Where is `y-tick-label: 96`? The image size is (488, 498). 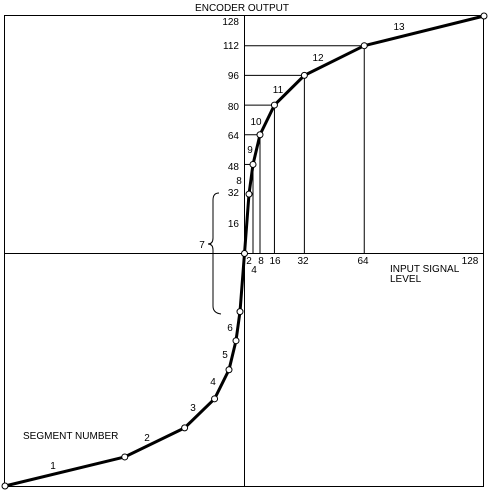
y-tick-label: 96 is located at coordinates (234, 76).